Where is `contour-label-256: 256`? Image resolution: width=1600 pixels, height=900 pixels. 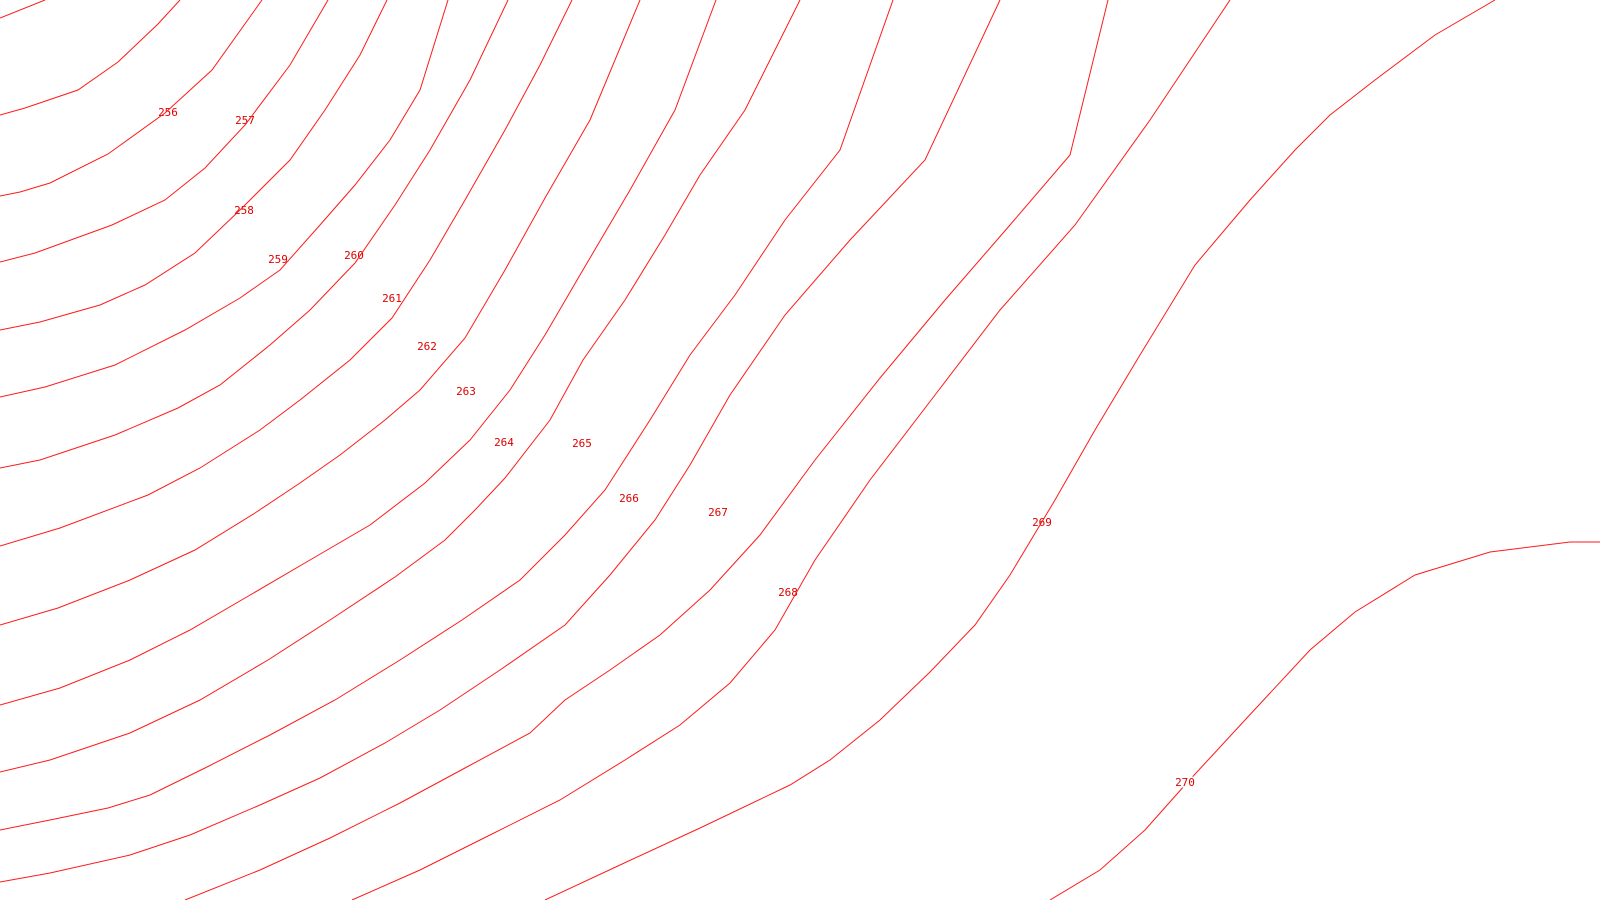
contour-label-256: 256 is located at coordinates (168, 112).